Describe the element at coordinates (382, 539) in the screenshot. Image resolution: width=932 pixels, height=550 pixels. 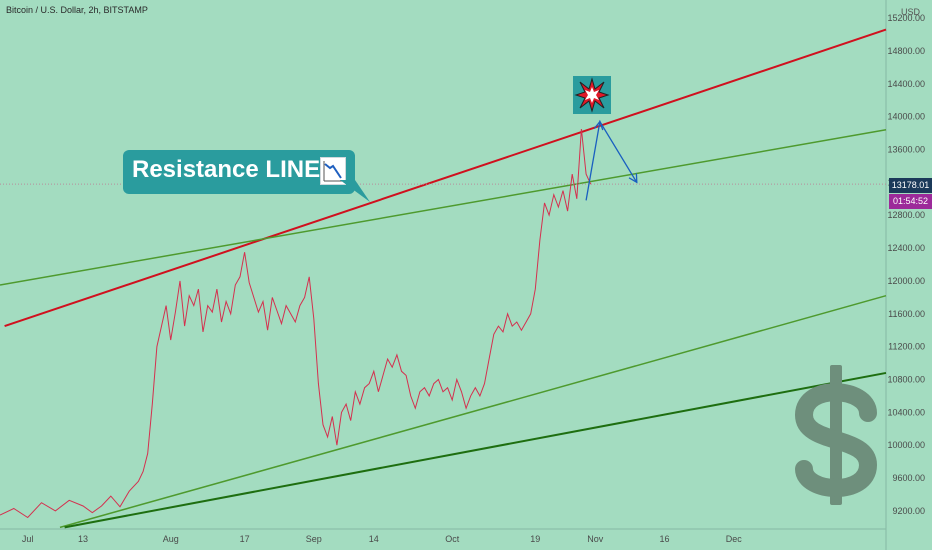
I see `x-axis: Jul 13 Aug 17 Sep 14 Oct 19 Nov 16 Dec` at that location.